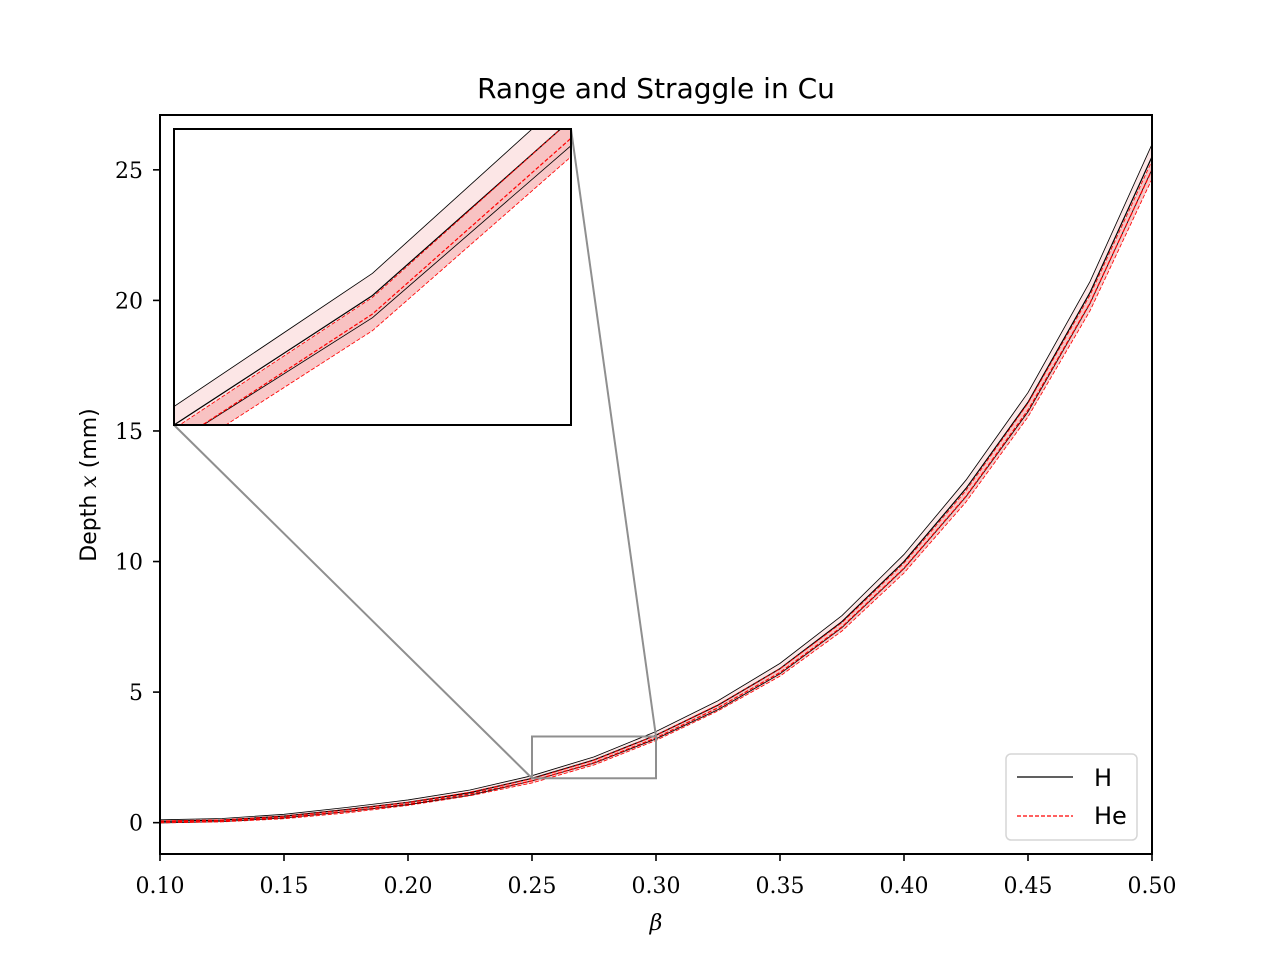  I want to click on y-tick-label: 5, so click(136, 693).